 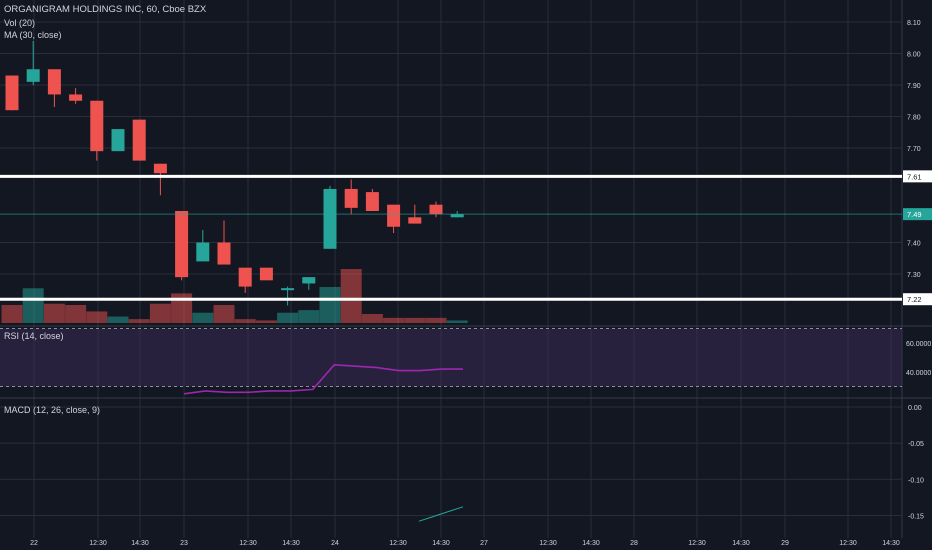 What do you see at coordinates (785, 543) in the screenshot?
I see `time-tick-label: 29` at bounding box center [785, 543].